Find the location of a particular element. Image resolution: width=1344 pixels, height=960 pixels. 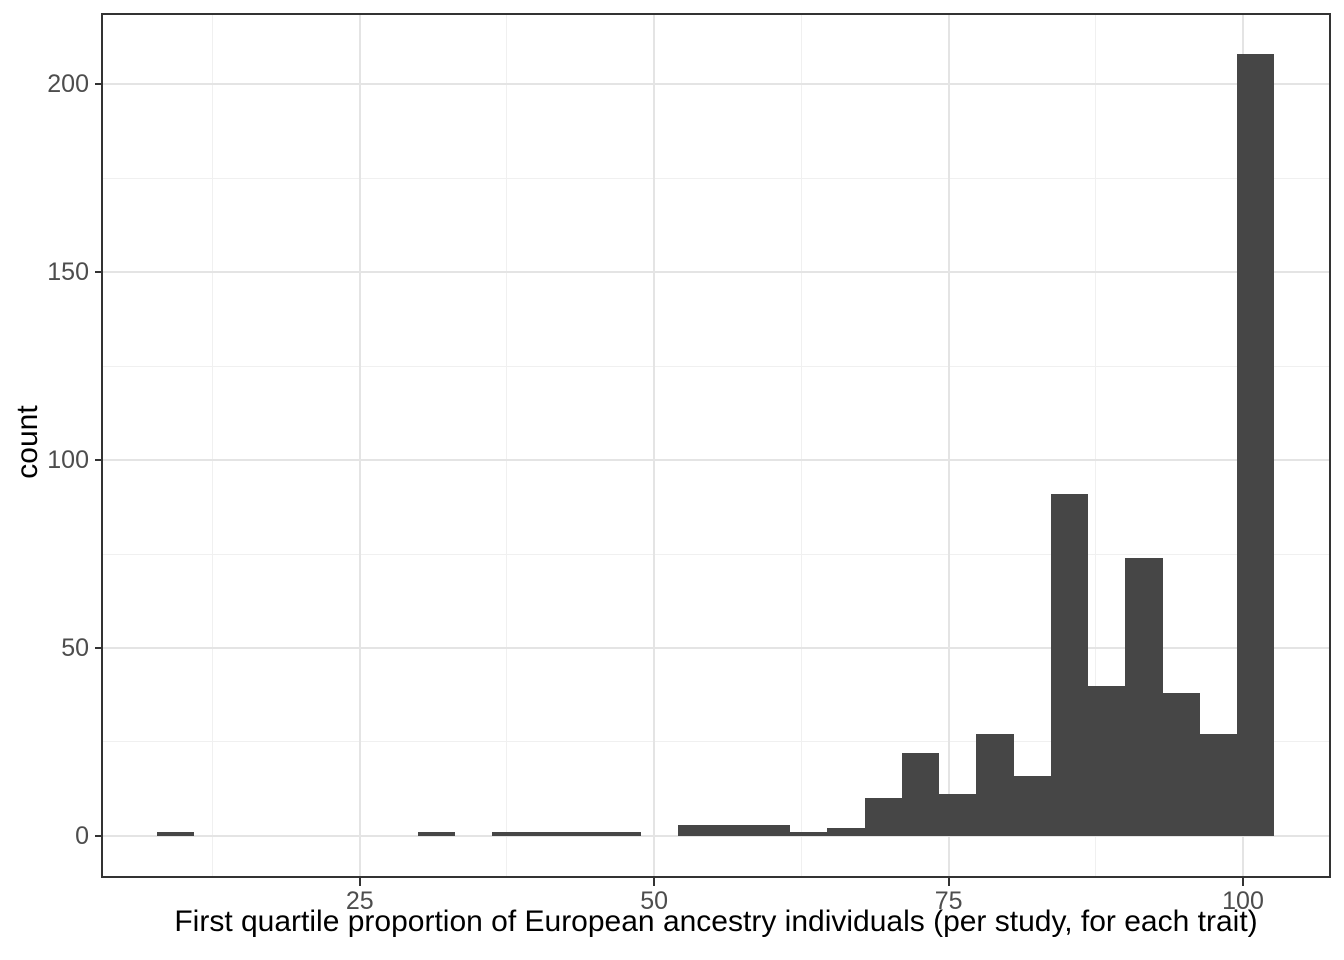

y-tick-label: 50 is located at coordinates (75, 647).